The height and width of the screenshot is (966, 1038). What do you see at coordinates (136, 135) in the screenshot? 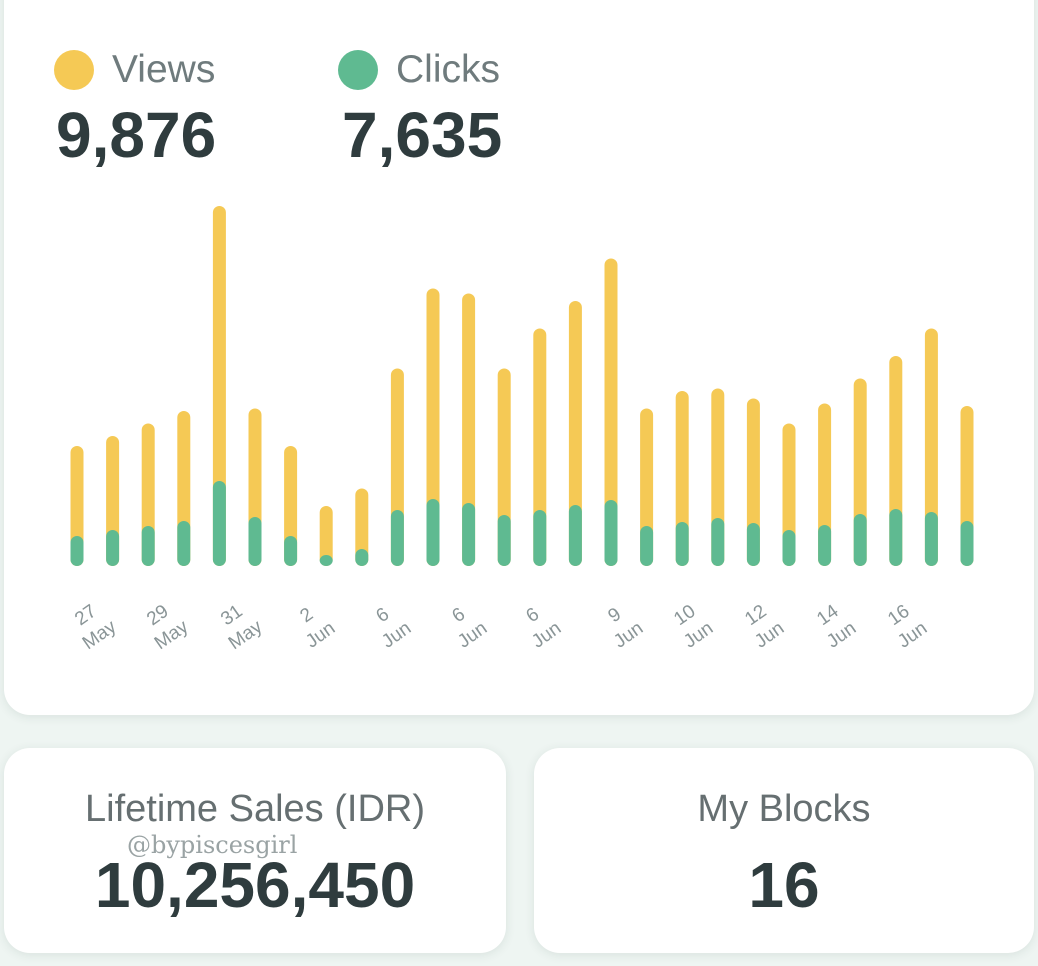
I see `views-total: 9,876` at bounding box center [136, 135].